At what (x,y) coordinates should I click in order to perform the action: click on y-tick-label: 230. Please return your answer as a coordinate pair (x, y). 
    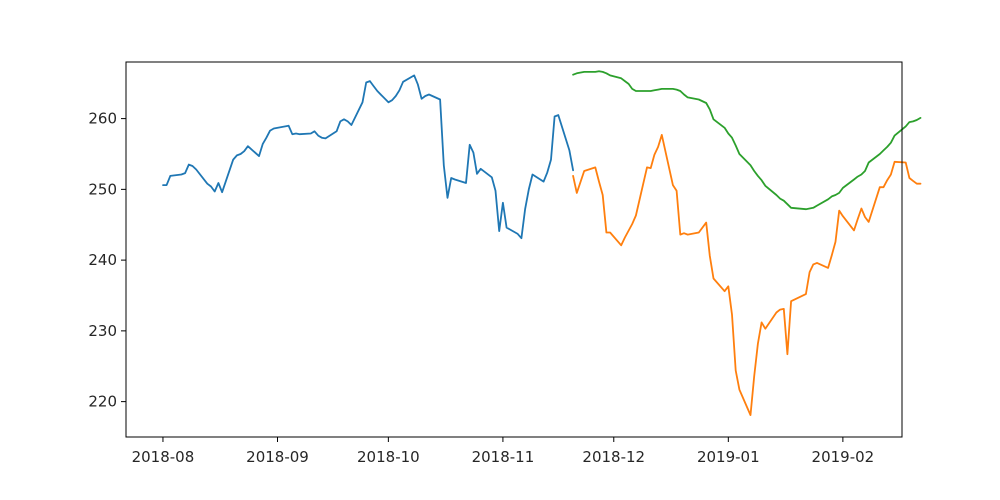
    Looking at the image, I should click on (102, 331).